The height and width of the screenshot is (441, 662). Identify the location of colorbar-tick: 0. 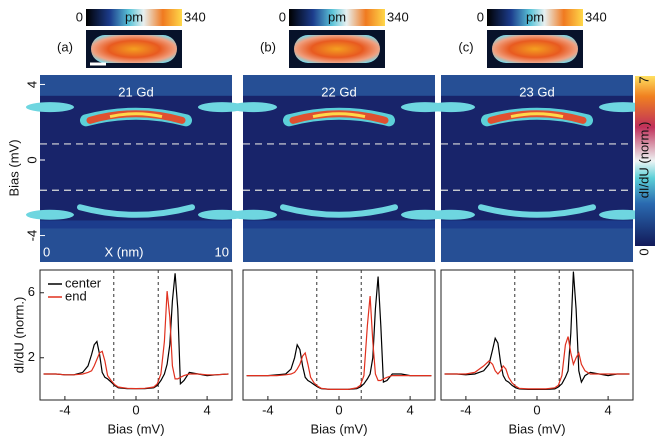
(643, 251).